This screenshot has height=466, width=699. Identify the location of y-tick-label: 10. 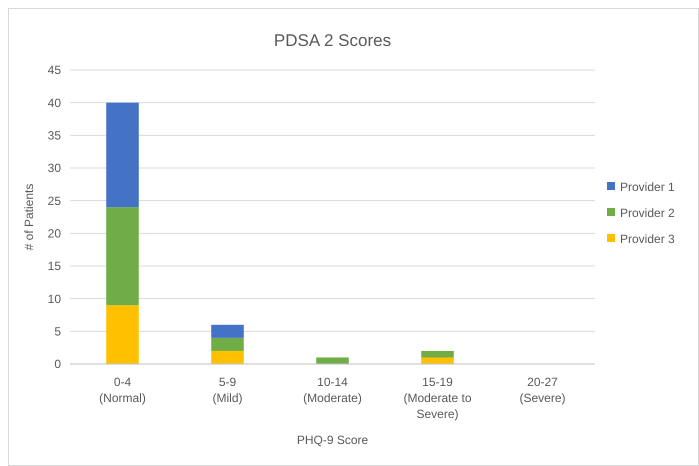
(55, 299).